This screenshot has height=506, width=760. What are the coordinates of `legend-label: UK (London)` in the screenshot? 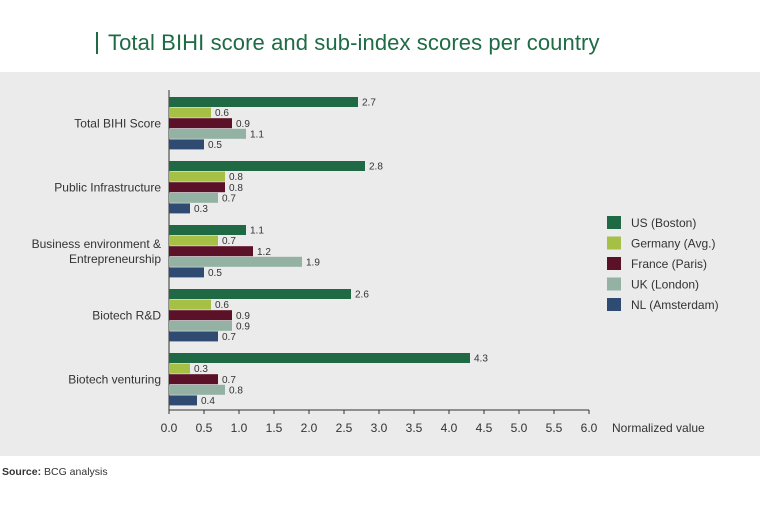 It's located at (665, 285).